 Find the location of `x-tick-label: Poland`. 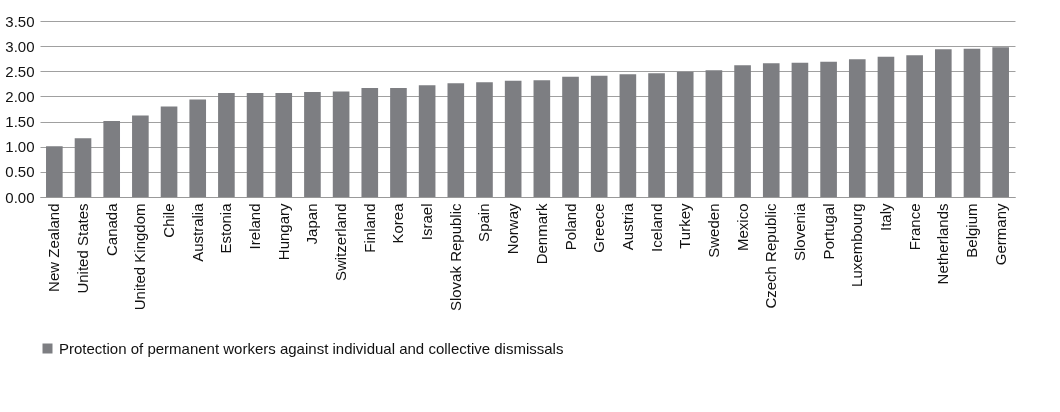

x-tick-label: Poland is located at coordinates (570, 227).